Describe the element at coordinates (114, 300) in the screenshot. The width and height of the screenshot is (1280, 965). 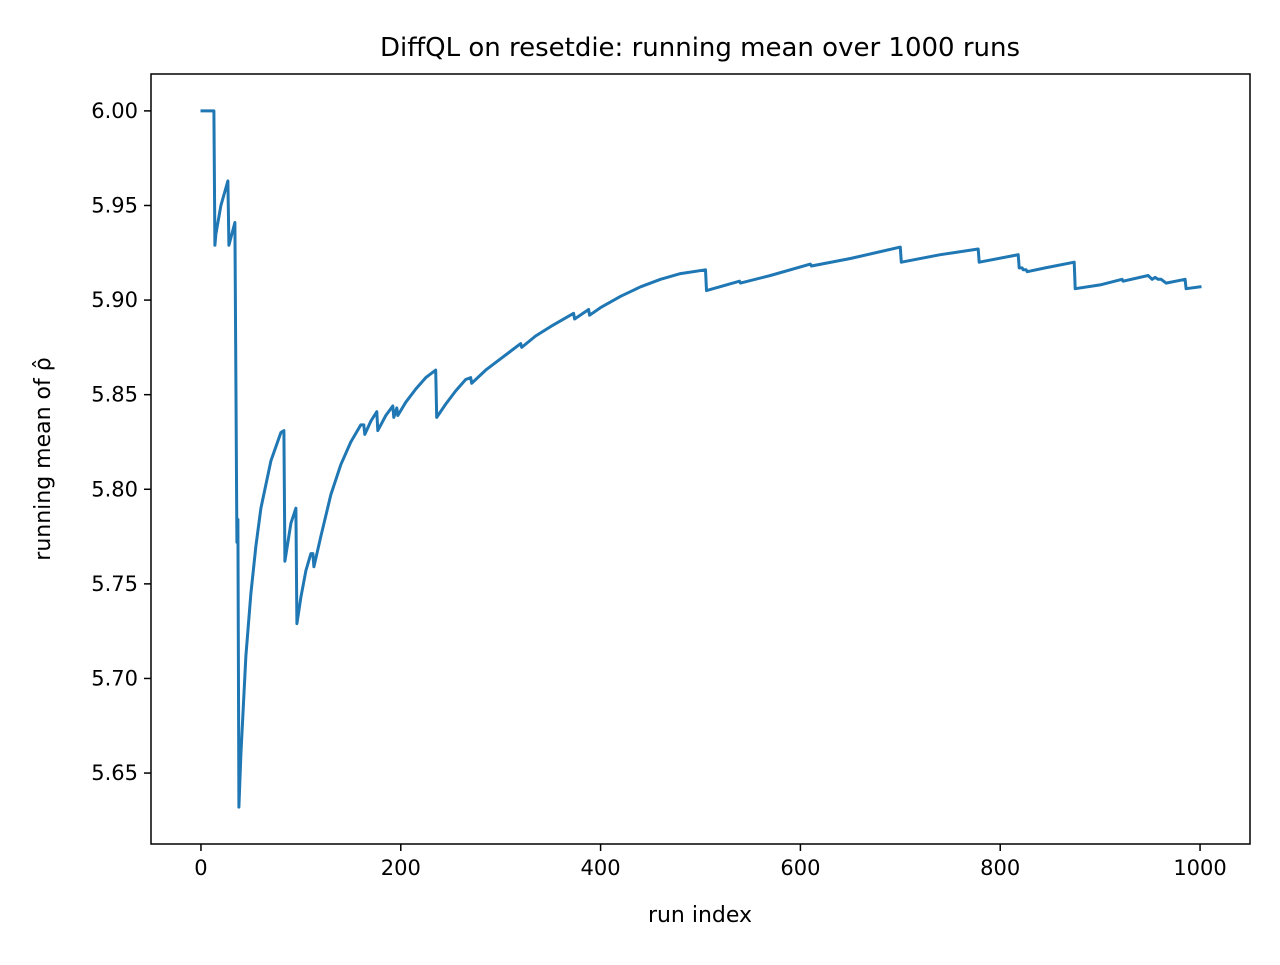
I see `y-tick-label: 5.90` at that location.